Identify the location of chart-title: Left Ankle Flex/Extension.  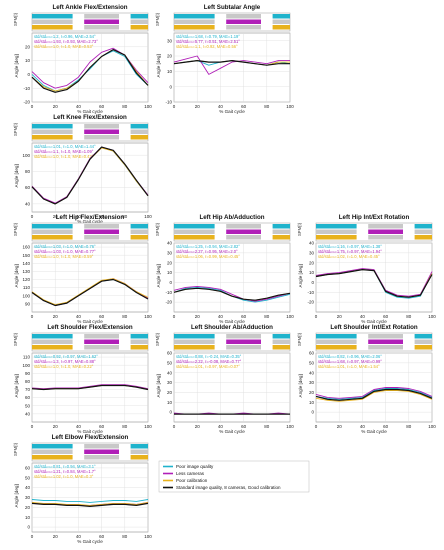
(89, 7).